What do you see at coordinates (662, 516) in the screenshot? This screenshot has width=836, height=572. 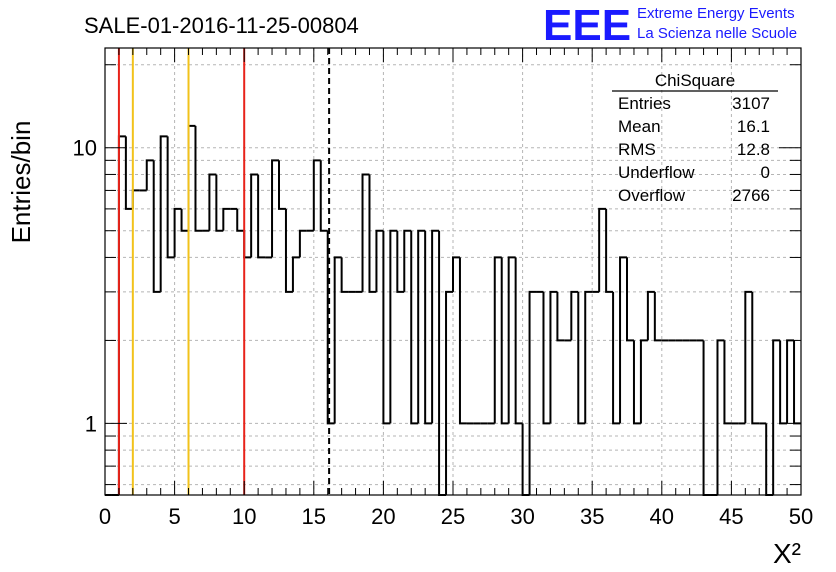 I see `x-tick-label: 40` at bounding box center [662, 516].